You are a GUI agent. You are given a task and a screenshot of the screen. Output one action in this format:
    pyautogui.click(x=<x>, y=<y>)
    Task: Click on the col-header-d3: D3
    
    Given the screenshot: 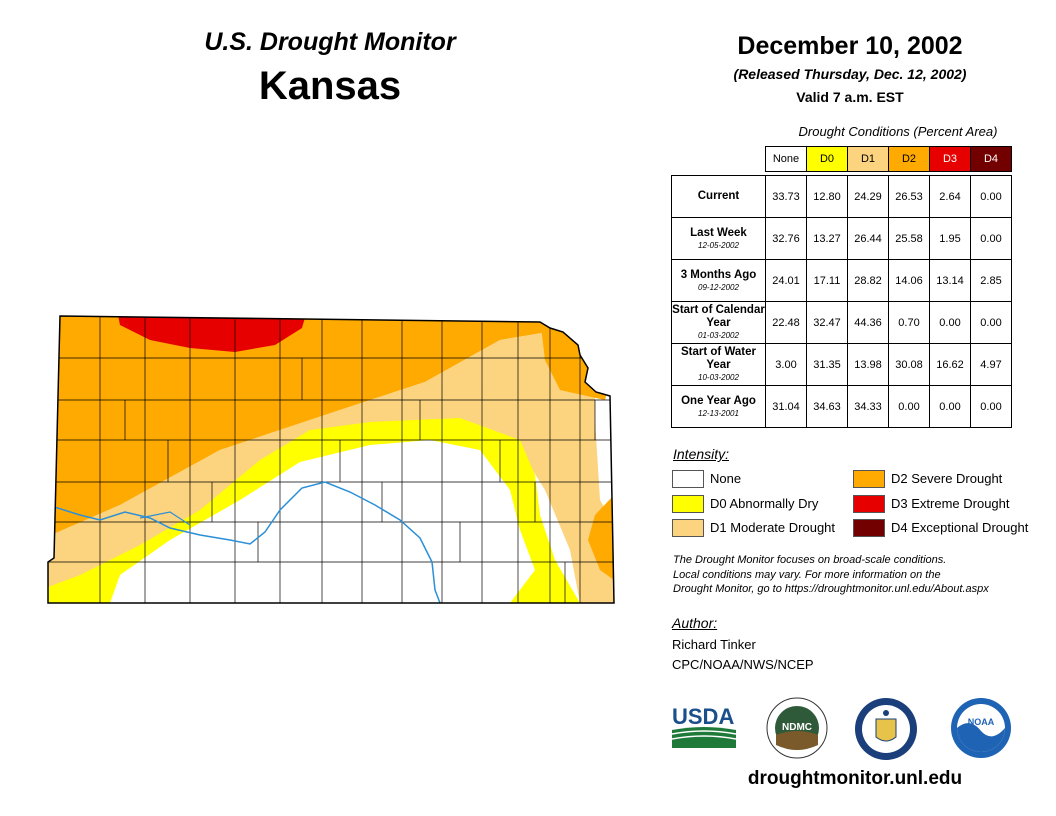 What is the action you would take?
    pyautogui.click(x=950, y=159)
    